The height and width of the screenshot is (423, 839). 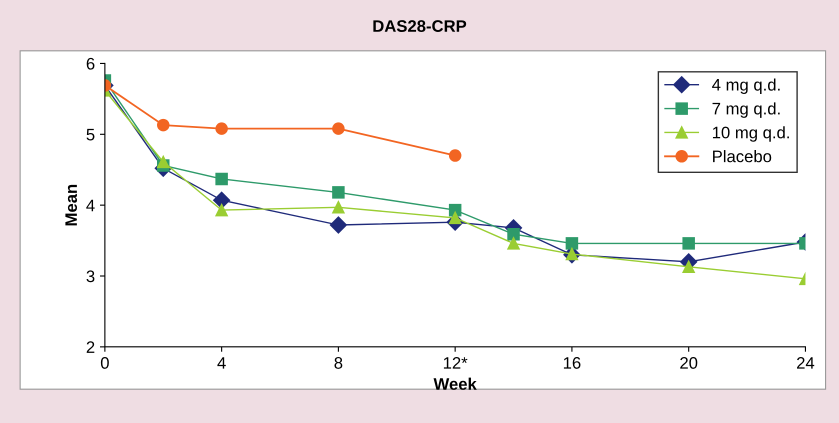 What do you see at coordinates (455, 384) in the screenshot?
I see `x-axis-title: Week` at bounding box center [455, 384].